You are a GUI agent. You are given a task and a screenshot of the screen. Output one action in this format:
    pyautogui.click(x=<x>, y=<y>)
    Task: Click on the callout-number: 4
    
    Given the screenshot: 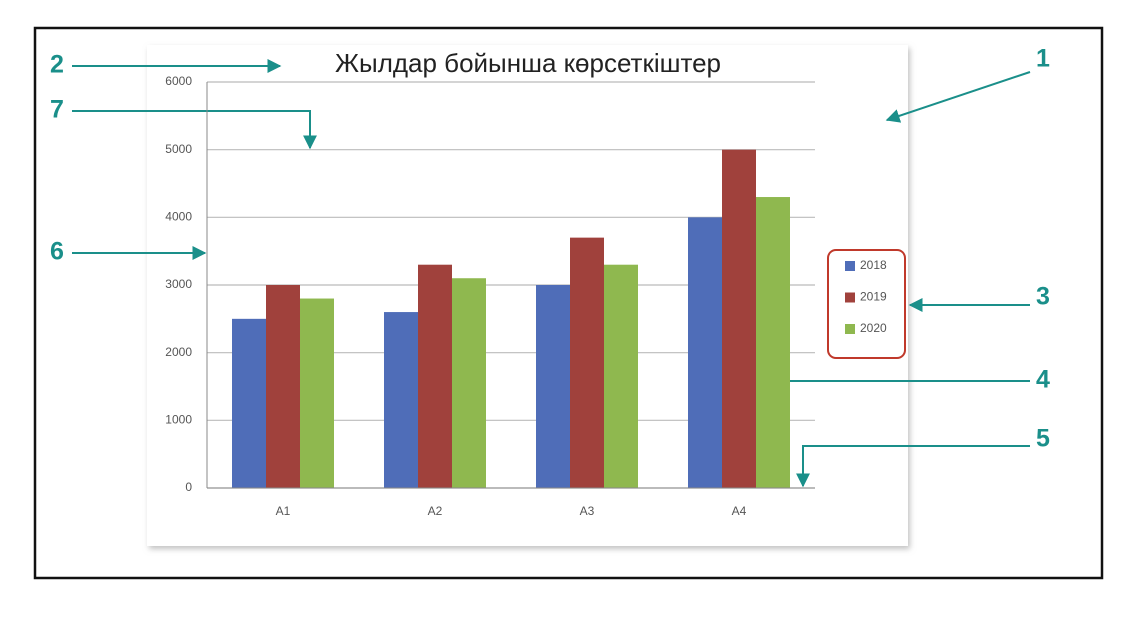 What is the action you would take?
    pyautogui.click(x=1043, y=380)
    